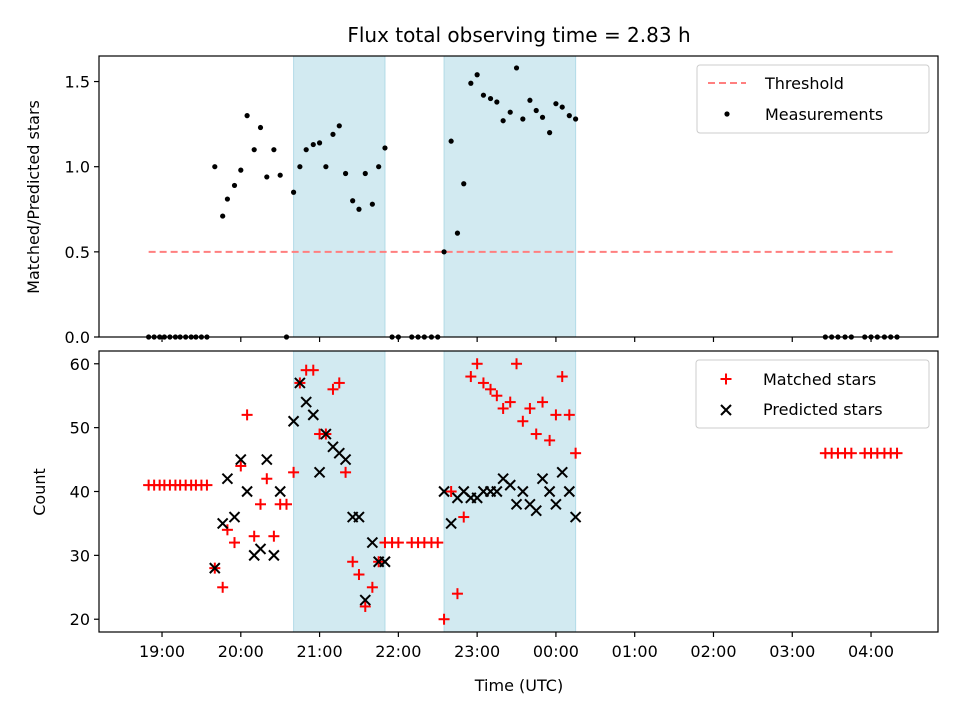 The width and height of the screenshot is (960, 724). What do you see at coordinates (320, 651) in the screenshot?
I see `x-tick-label: 21:00` at bounding box center [320, 651].